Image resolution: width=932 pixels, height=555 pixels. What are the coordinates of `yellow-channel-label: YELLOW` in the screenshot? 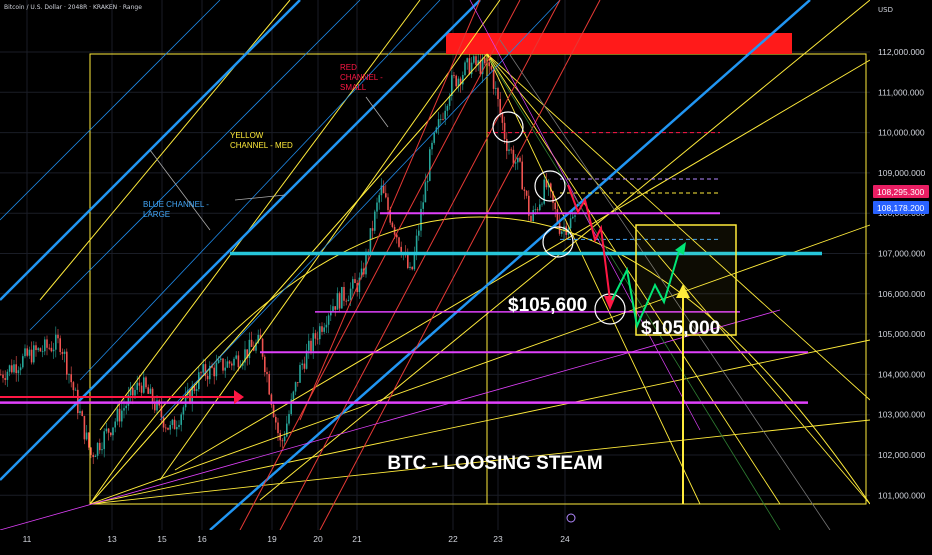 It's located at (247, 135).